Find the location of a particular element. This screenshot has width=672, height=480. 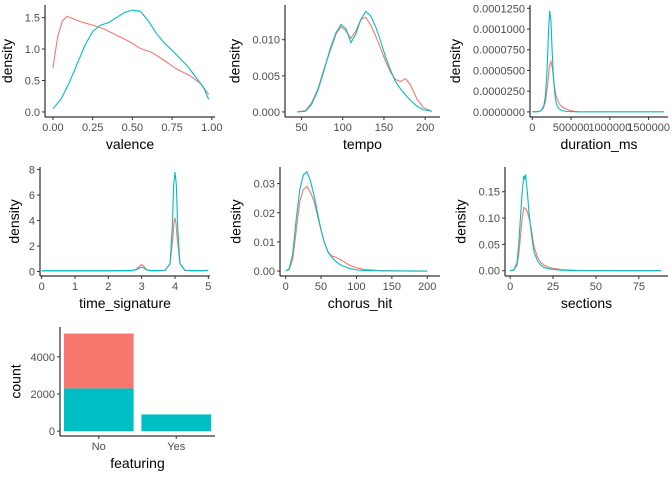

duration-ms-x-tick-label: 0 is located at coordinates (532, 128).